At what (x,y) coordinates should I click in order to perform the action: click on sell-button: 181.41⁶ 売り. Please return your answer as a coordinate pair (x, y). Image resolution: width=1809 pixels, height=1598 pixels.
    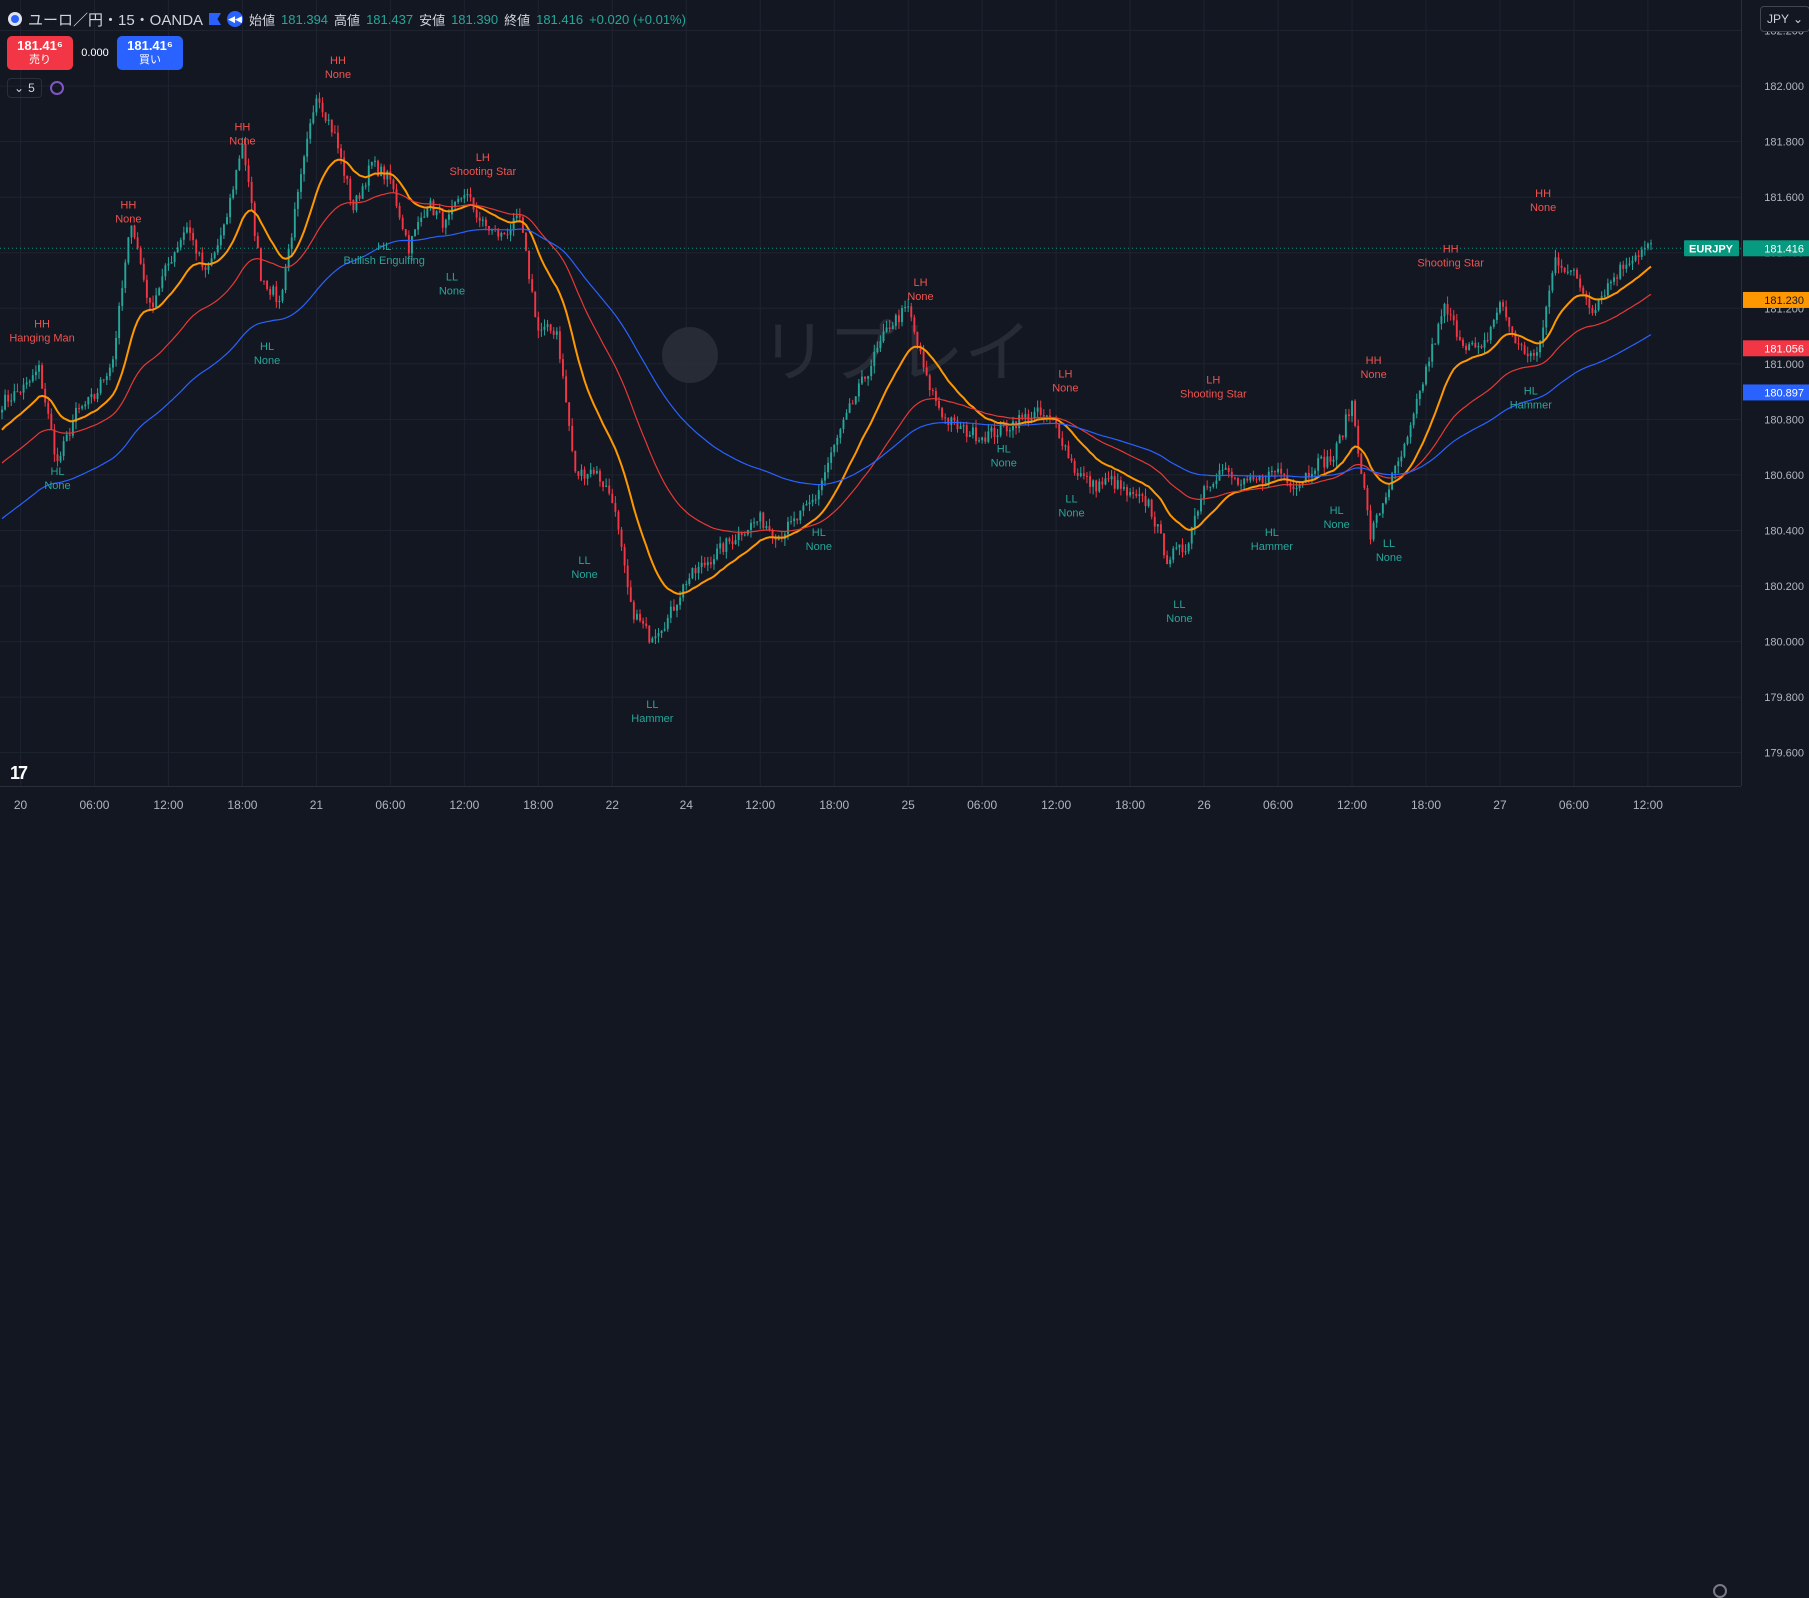
    Looking at the image, I should click on (40, 53).